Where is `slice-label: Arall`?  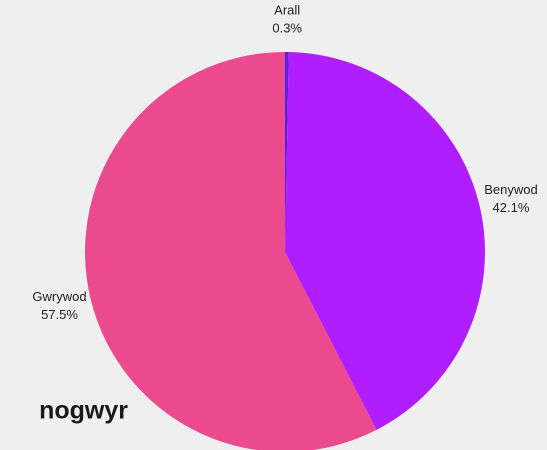 slice-label: Arall is located at coordinates (287, 9).